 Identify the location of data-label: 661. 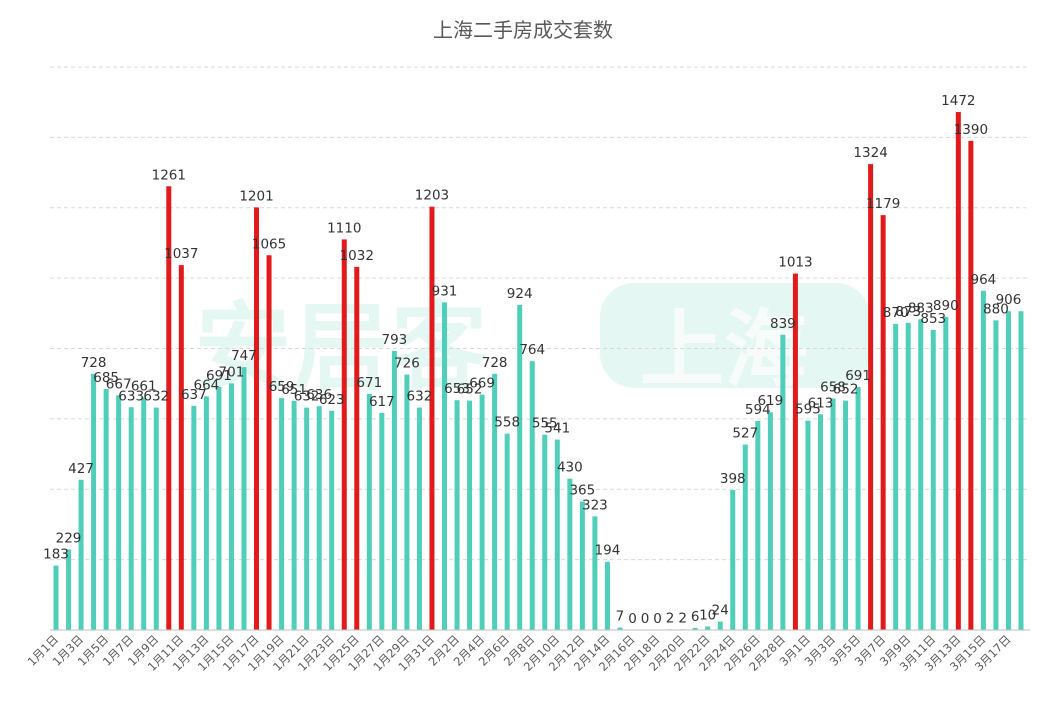
(144, 386).